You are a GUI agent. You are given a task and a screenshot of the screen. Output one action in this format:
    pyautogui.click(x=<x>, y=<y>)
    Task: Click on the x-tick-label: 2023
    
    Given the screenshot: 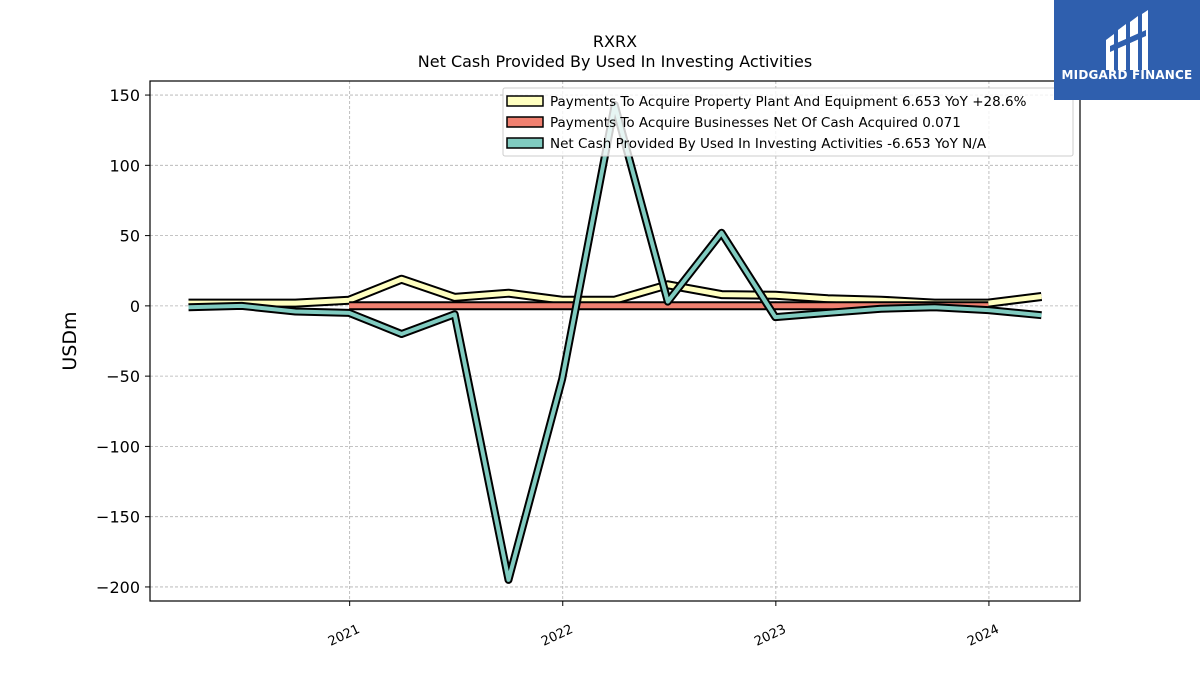 What is the action you would take?
    pyautogui.click(x=770, y=636)
    